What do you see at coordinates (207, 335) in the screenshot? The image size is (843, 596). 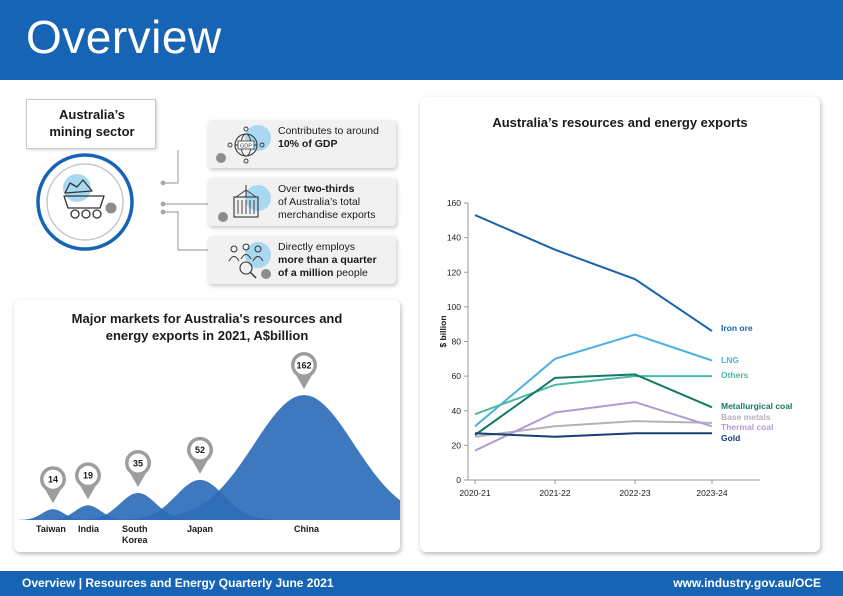 I see `markets-title-line2: energy exports in 2021, A$billion` at bounding box center [207, 335].